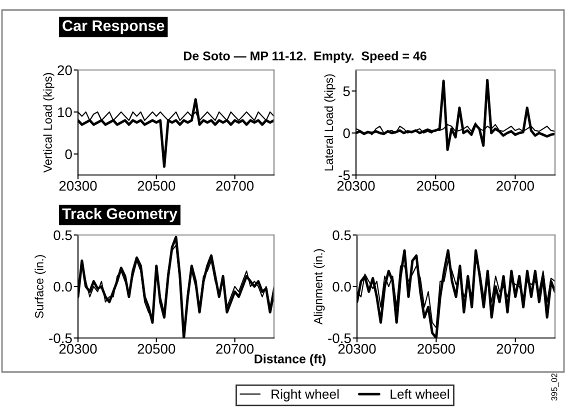 The width and height of the screenshot is (566, 419). What do you see at coordinates (40, 286) in the screenshot?
I see `y-axis-title: Surface (in.)` at bounding box center [40, 286].